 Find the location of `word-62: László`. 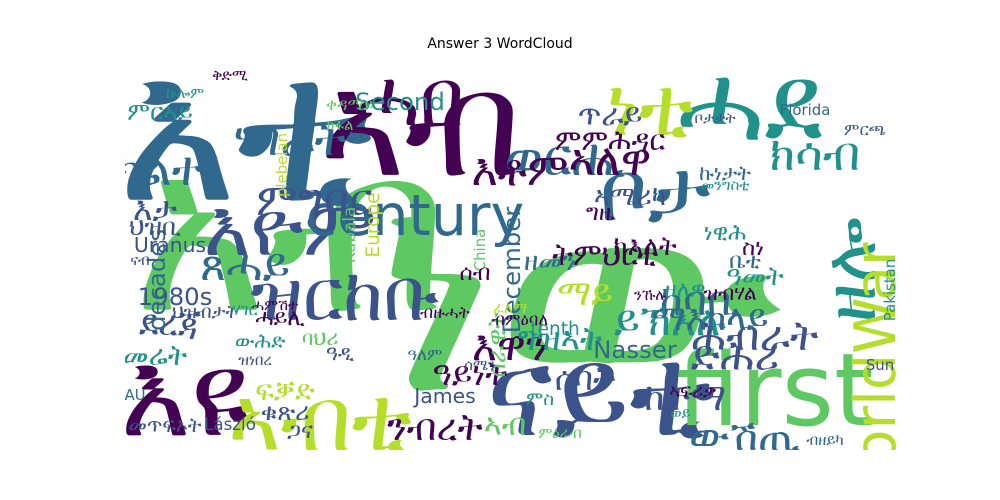

word-62: László is located at coordinates (230, 424).